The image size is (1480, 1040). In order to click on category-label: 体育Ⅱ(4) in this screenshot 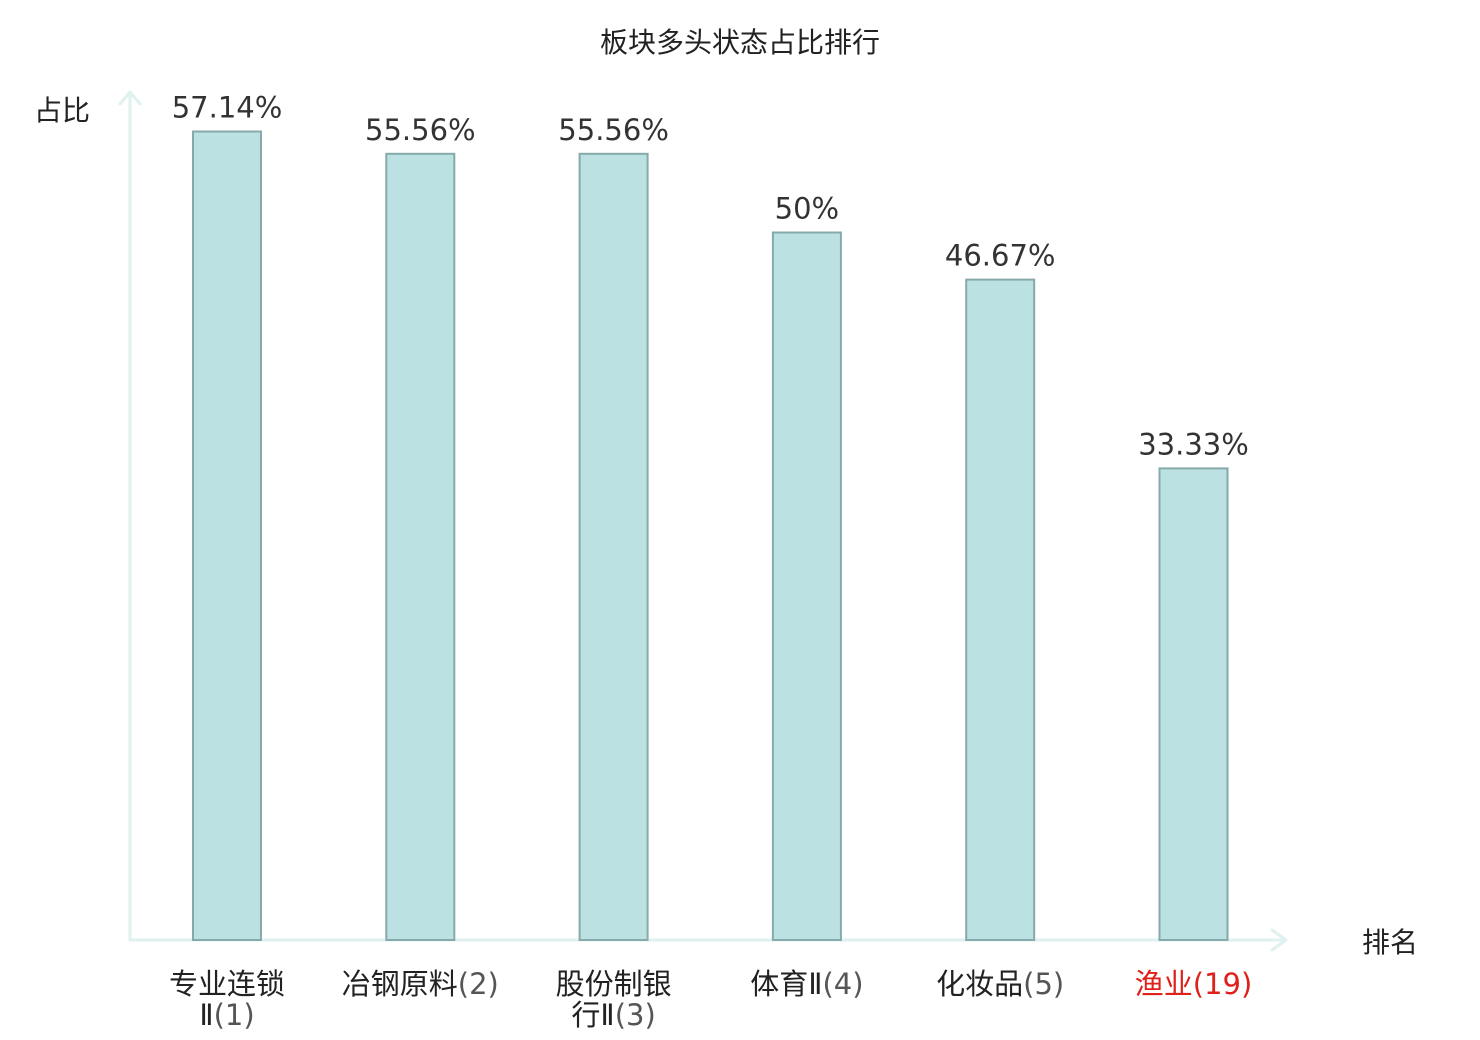, I will do `click(806, 984)`.